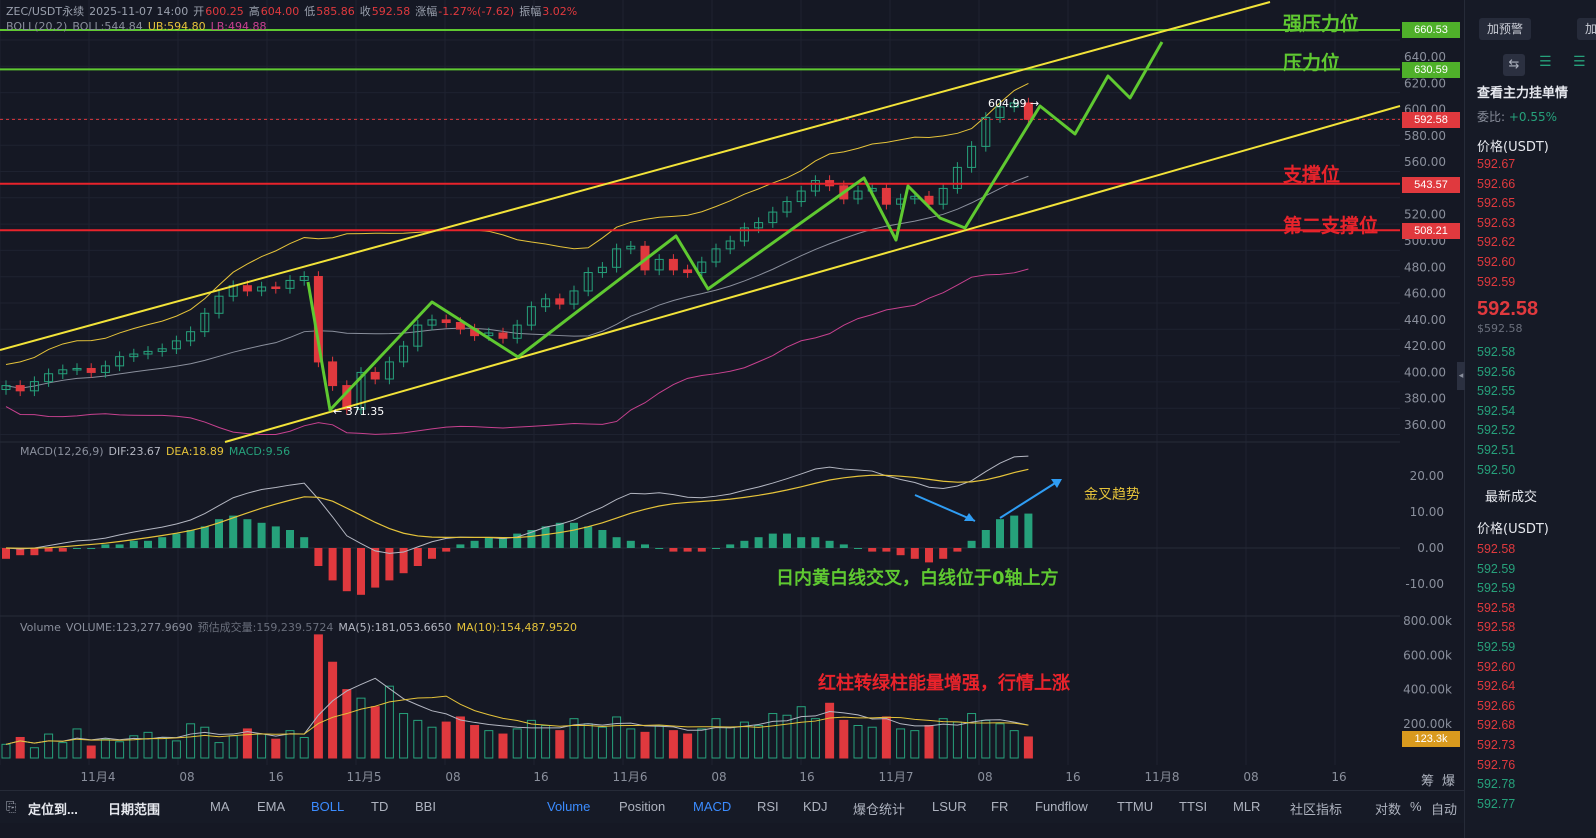  What do you see at coordinates (517, 351) in the screenshot?
I see `boll-lower-line` at bounding box center [517, 351].